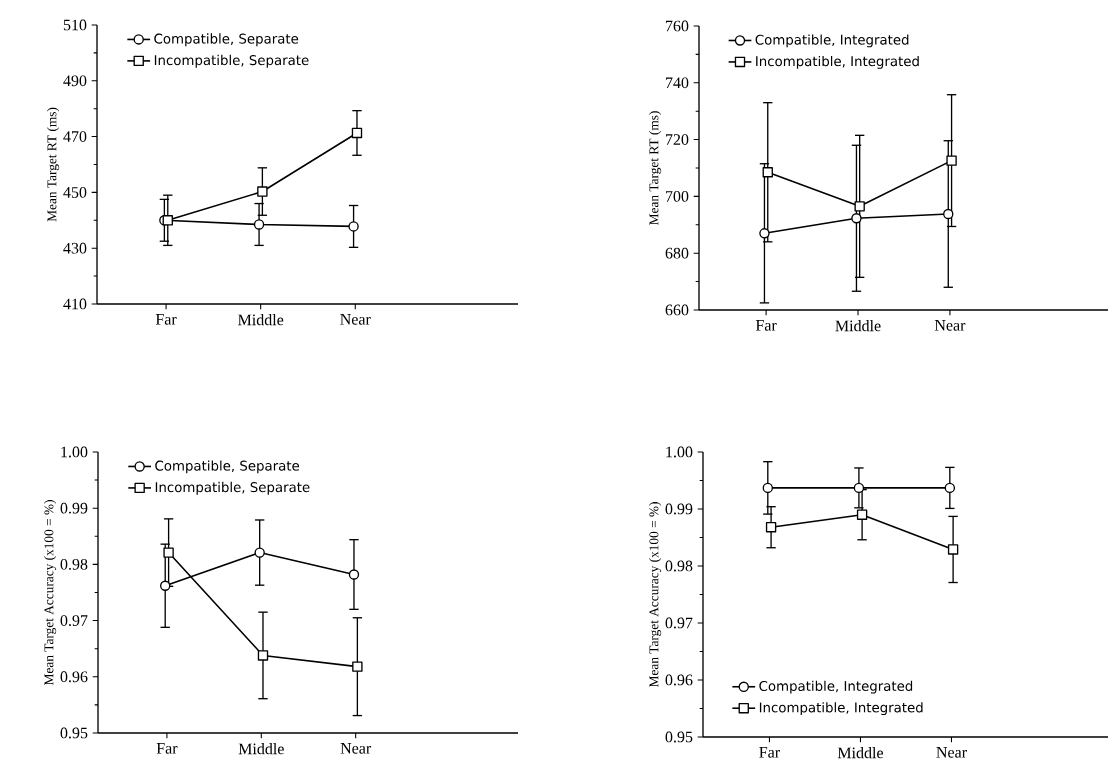 The height and width of the screenshot is (766, 1113). I want to click on y-tick-label: 510, so click(75, 25).